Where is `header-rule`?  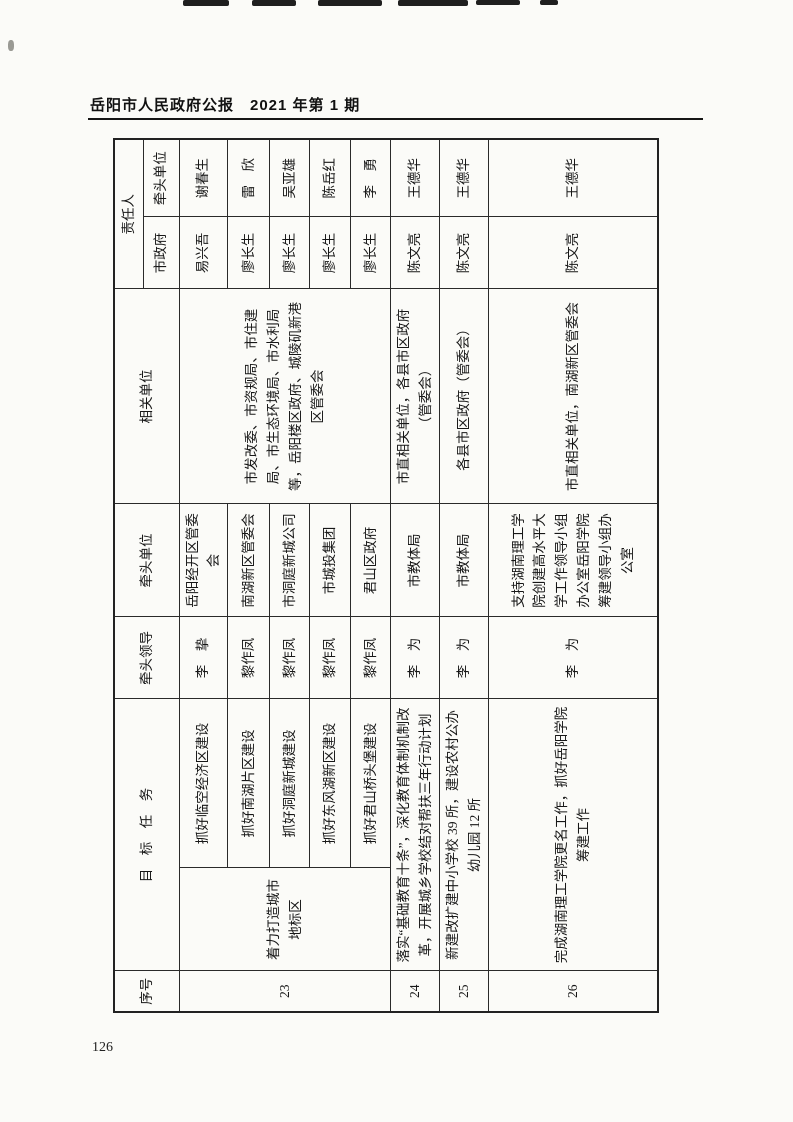
header-rule is located at coordinates (395, 119).